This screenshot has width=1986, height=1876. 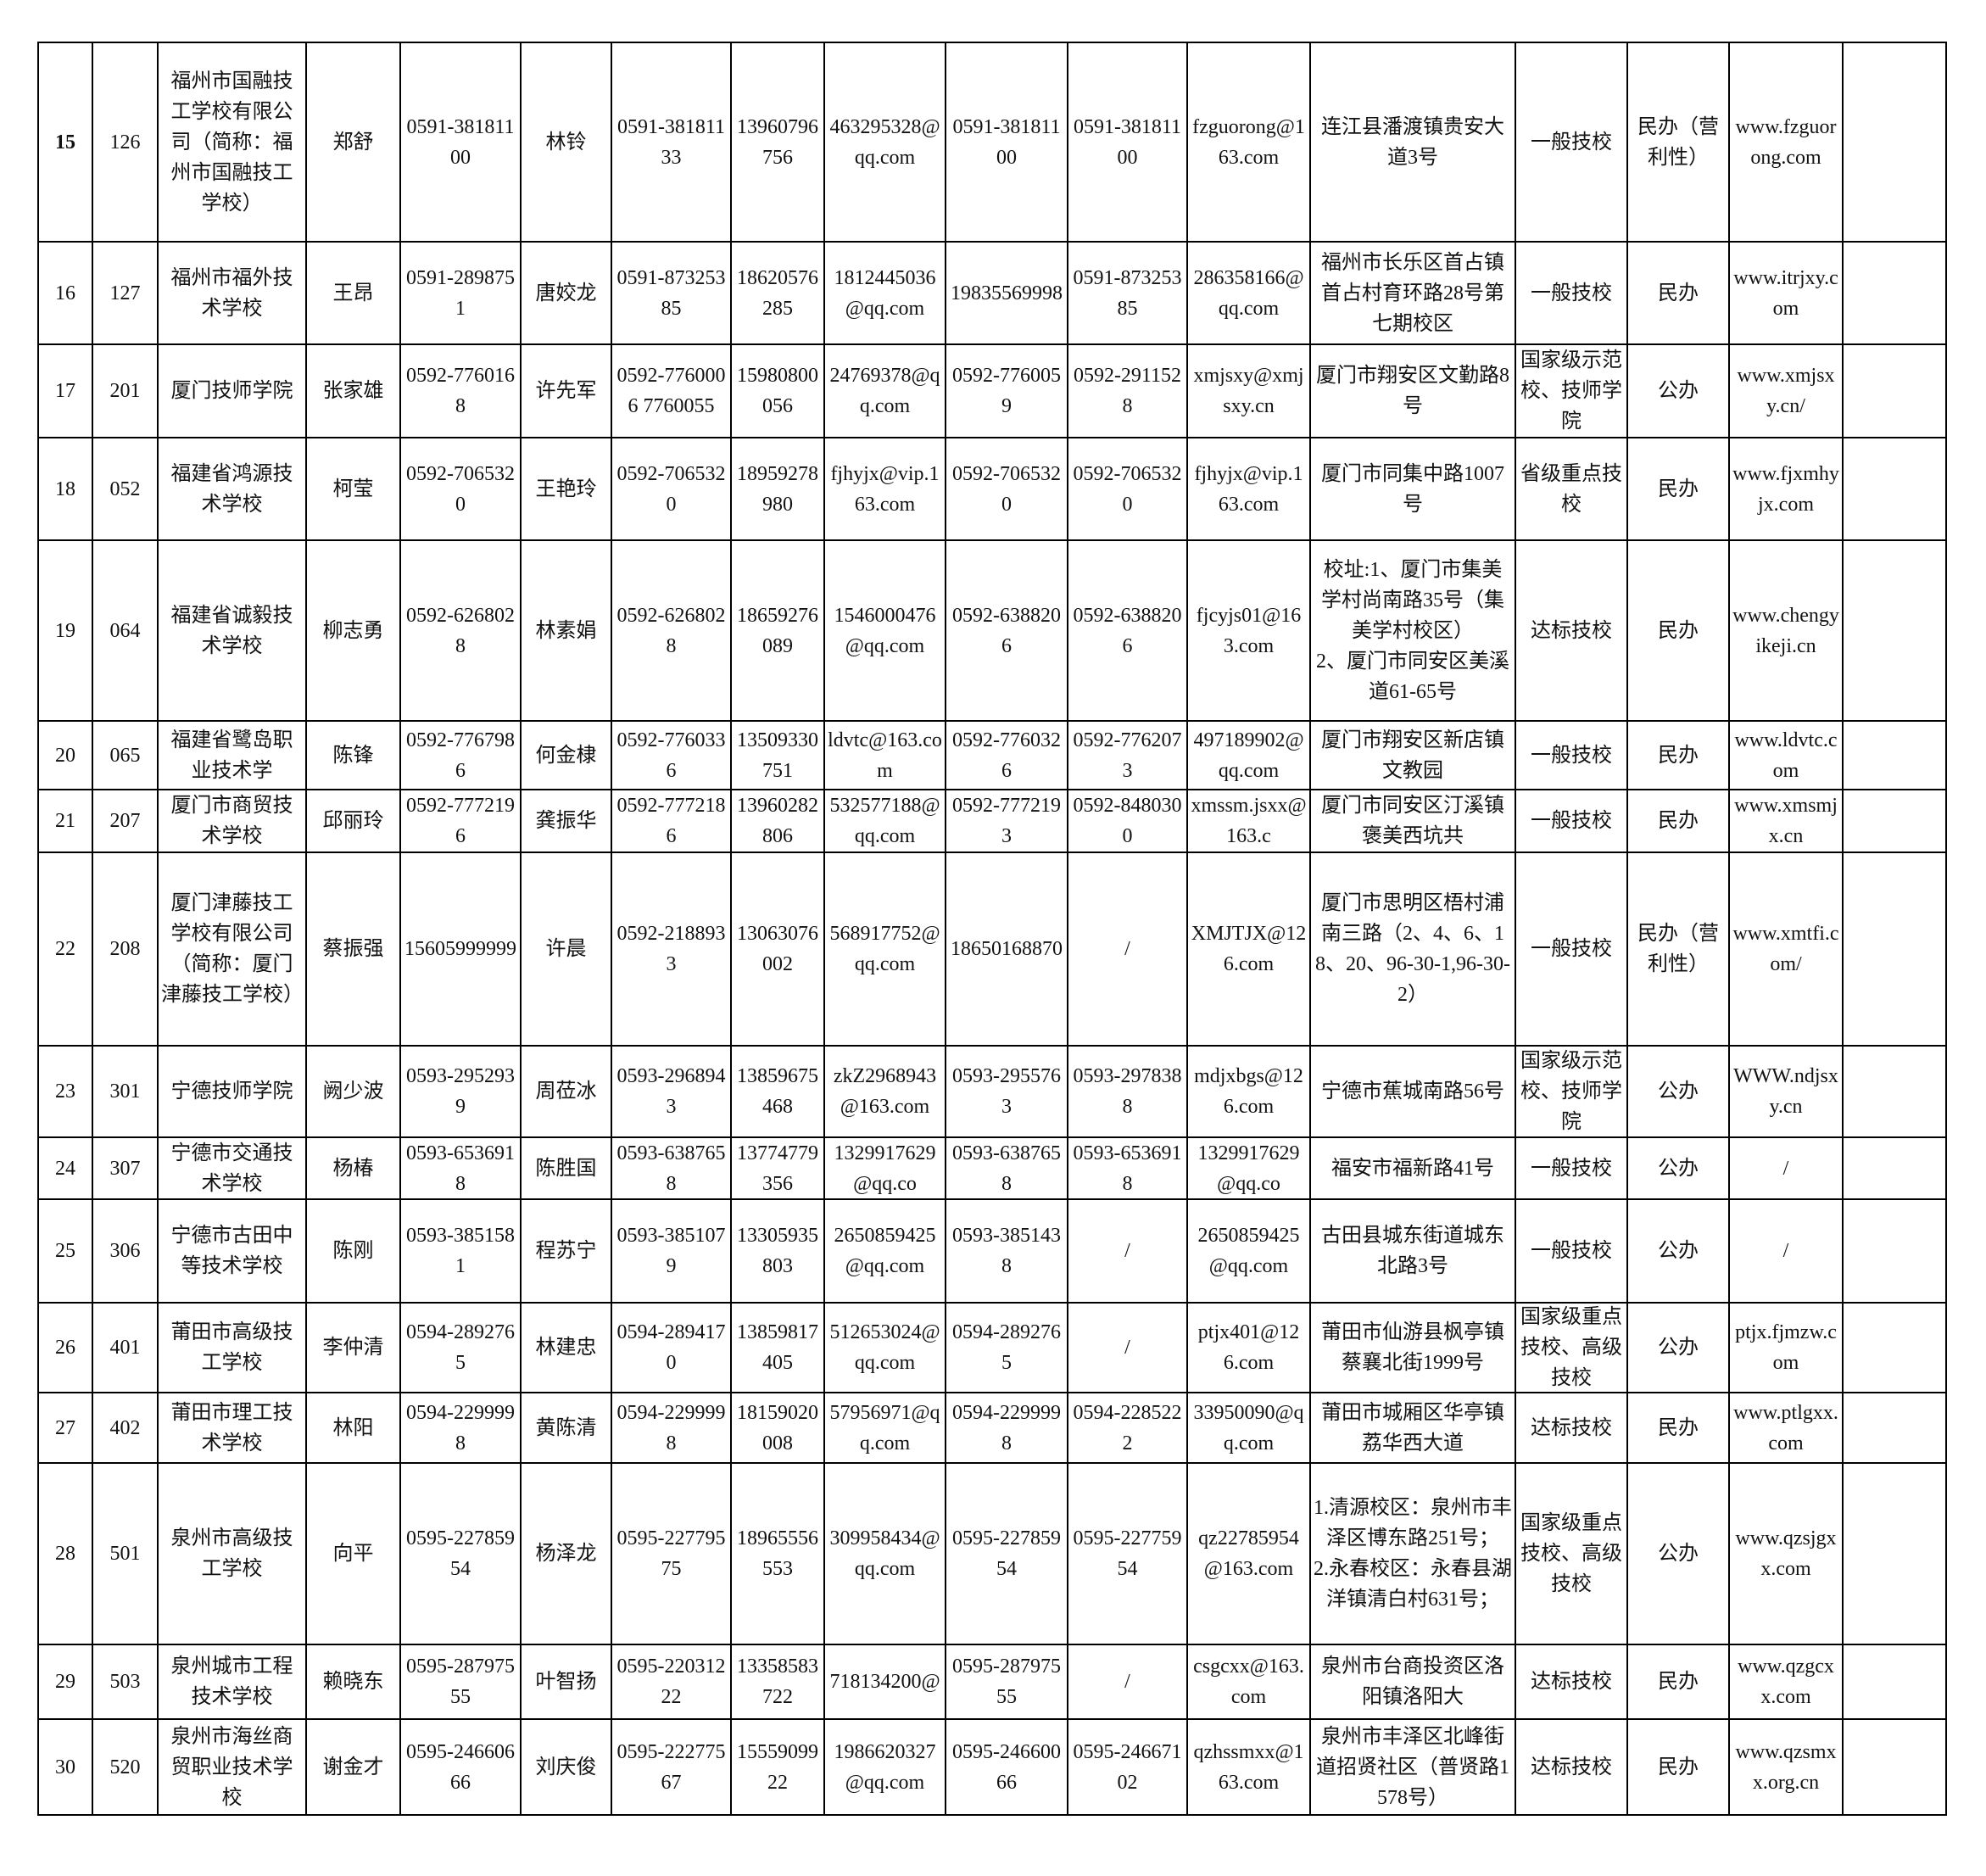 What do you see at coordinates (1006, 390) in the screenshot?
I see `table-cell: 0592-7760059` at bounding box center [1006, 390].